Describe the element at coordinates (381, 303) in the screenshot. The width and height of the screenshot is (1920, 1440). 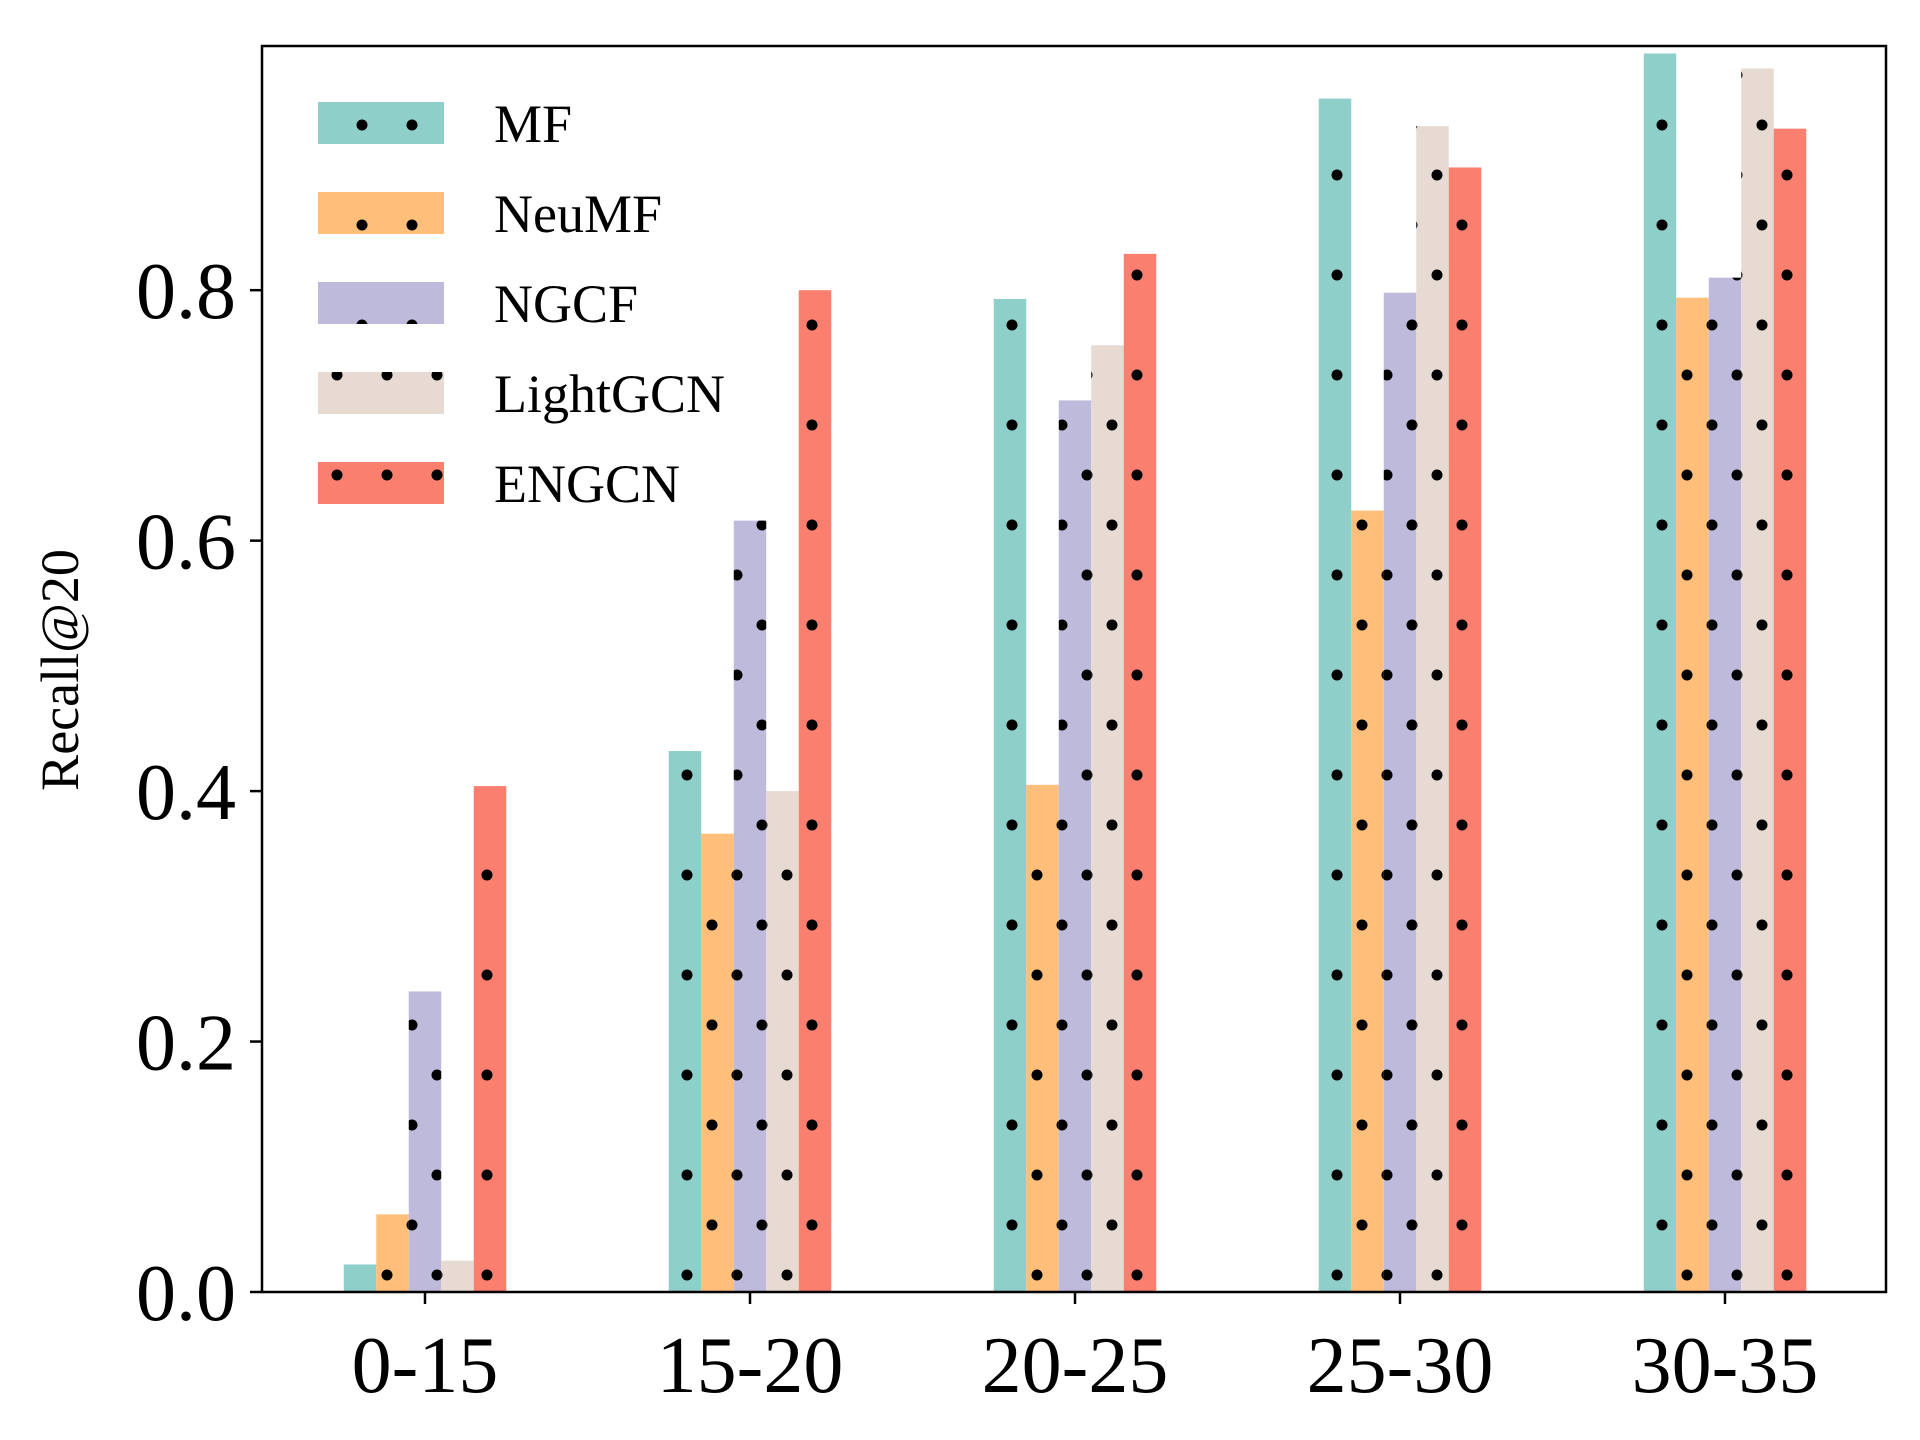
I see `legend-swatch-ngcf` at that location.